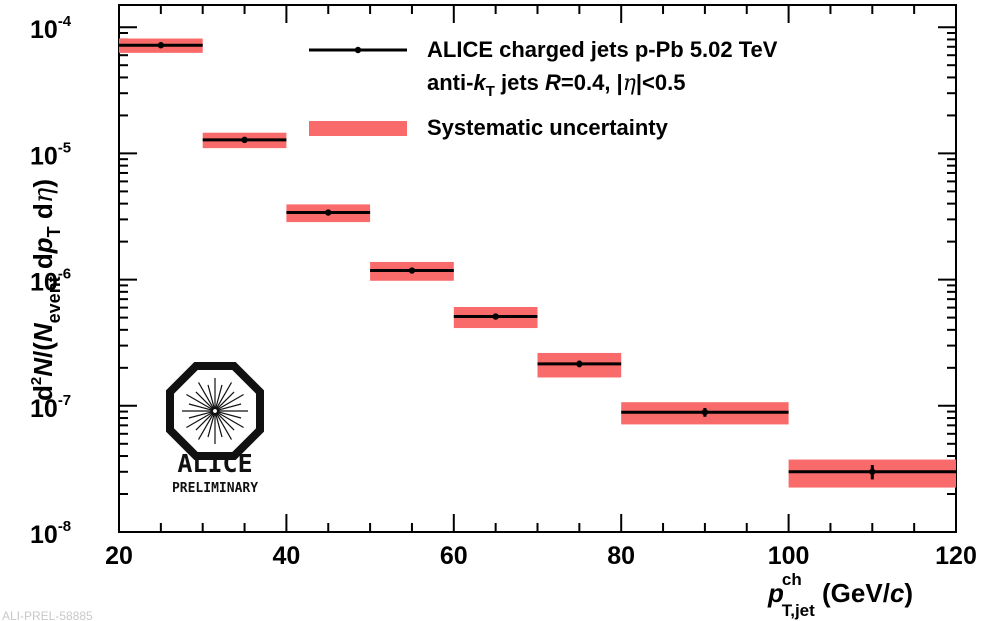 This screenshot has width=987, height=621. Describe the element at coordinates (286, 556) in the screenshot. I see `x-tick-label: 40` at that location.